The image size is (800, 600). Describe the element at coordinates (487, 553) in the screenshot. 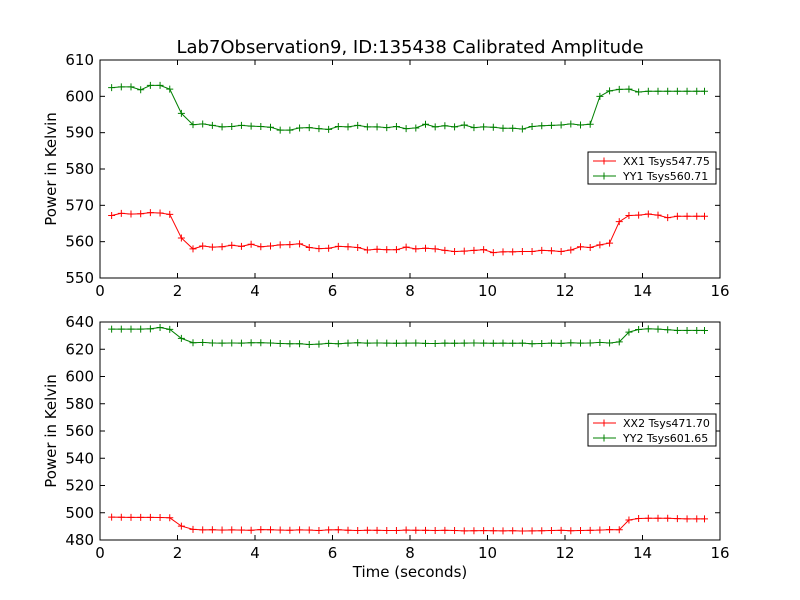

I see `x-tick-label: 10` at that location.